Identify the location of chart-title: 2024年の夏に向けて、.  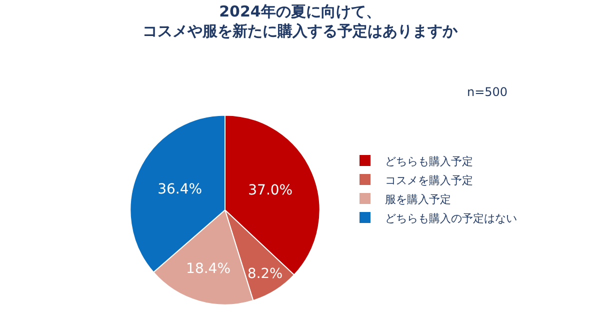
(300, 11).